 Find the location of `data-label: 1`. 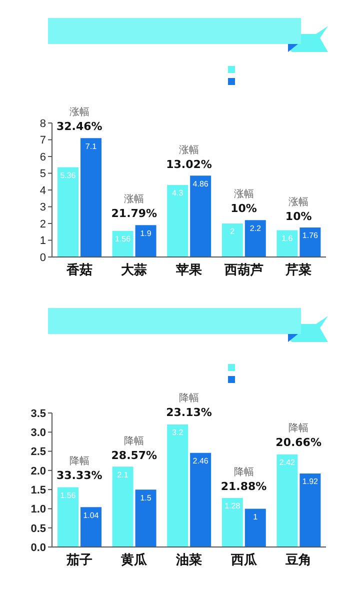

data-label: 1 is located at coordinates (255, 517).